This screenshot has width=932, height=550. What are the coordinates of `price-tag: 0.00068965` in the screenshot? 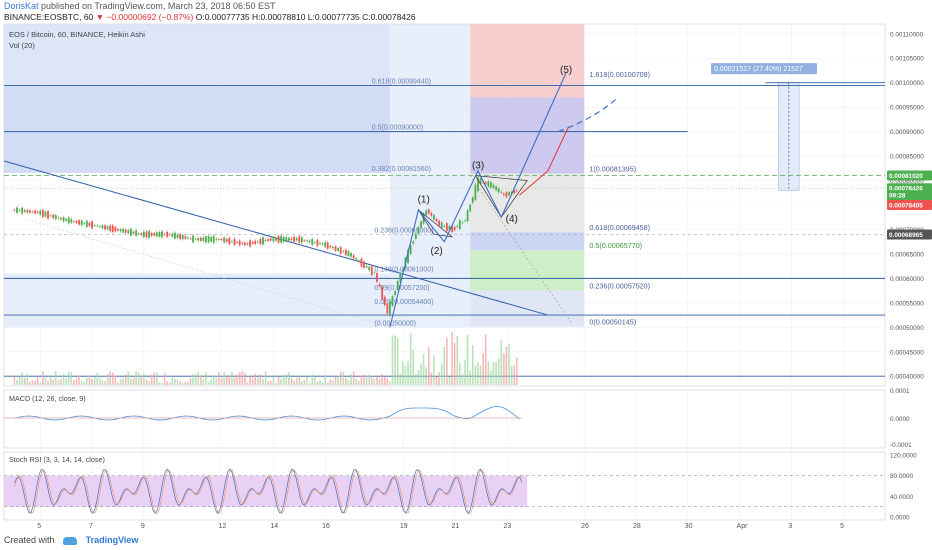 It's located at (906, 235).